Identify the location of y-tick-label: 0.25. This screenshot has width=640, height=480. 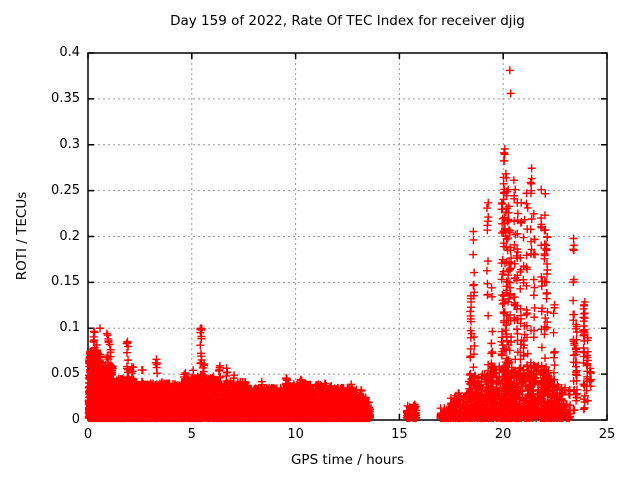
(65, 190).